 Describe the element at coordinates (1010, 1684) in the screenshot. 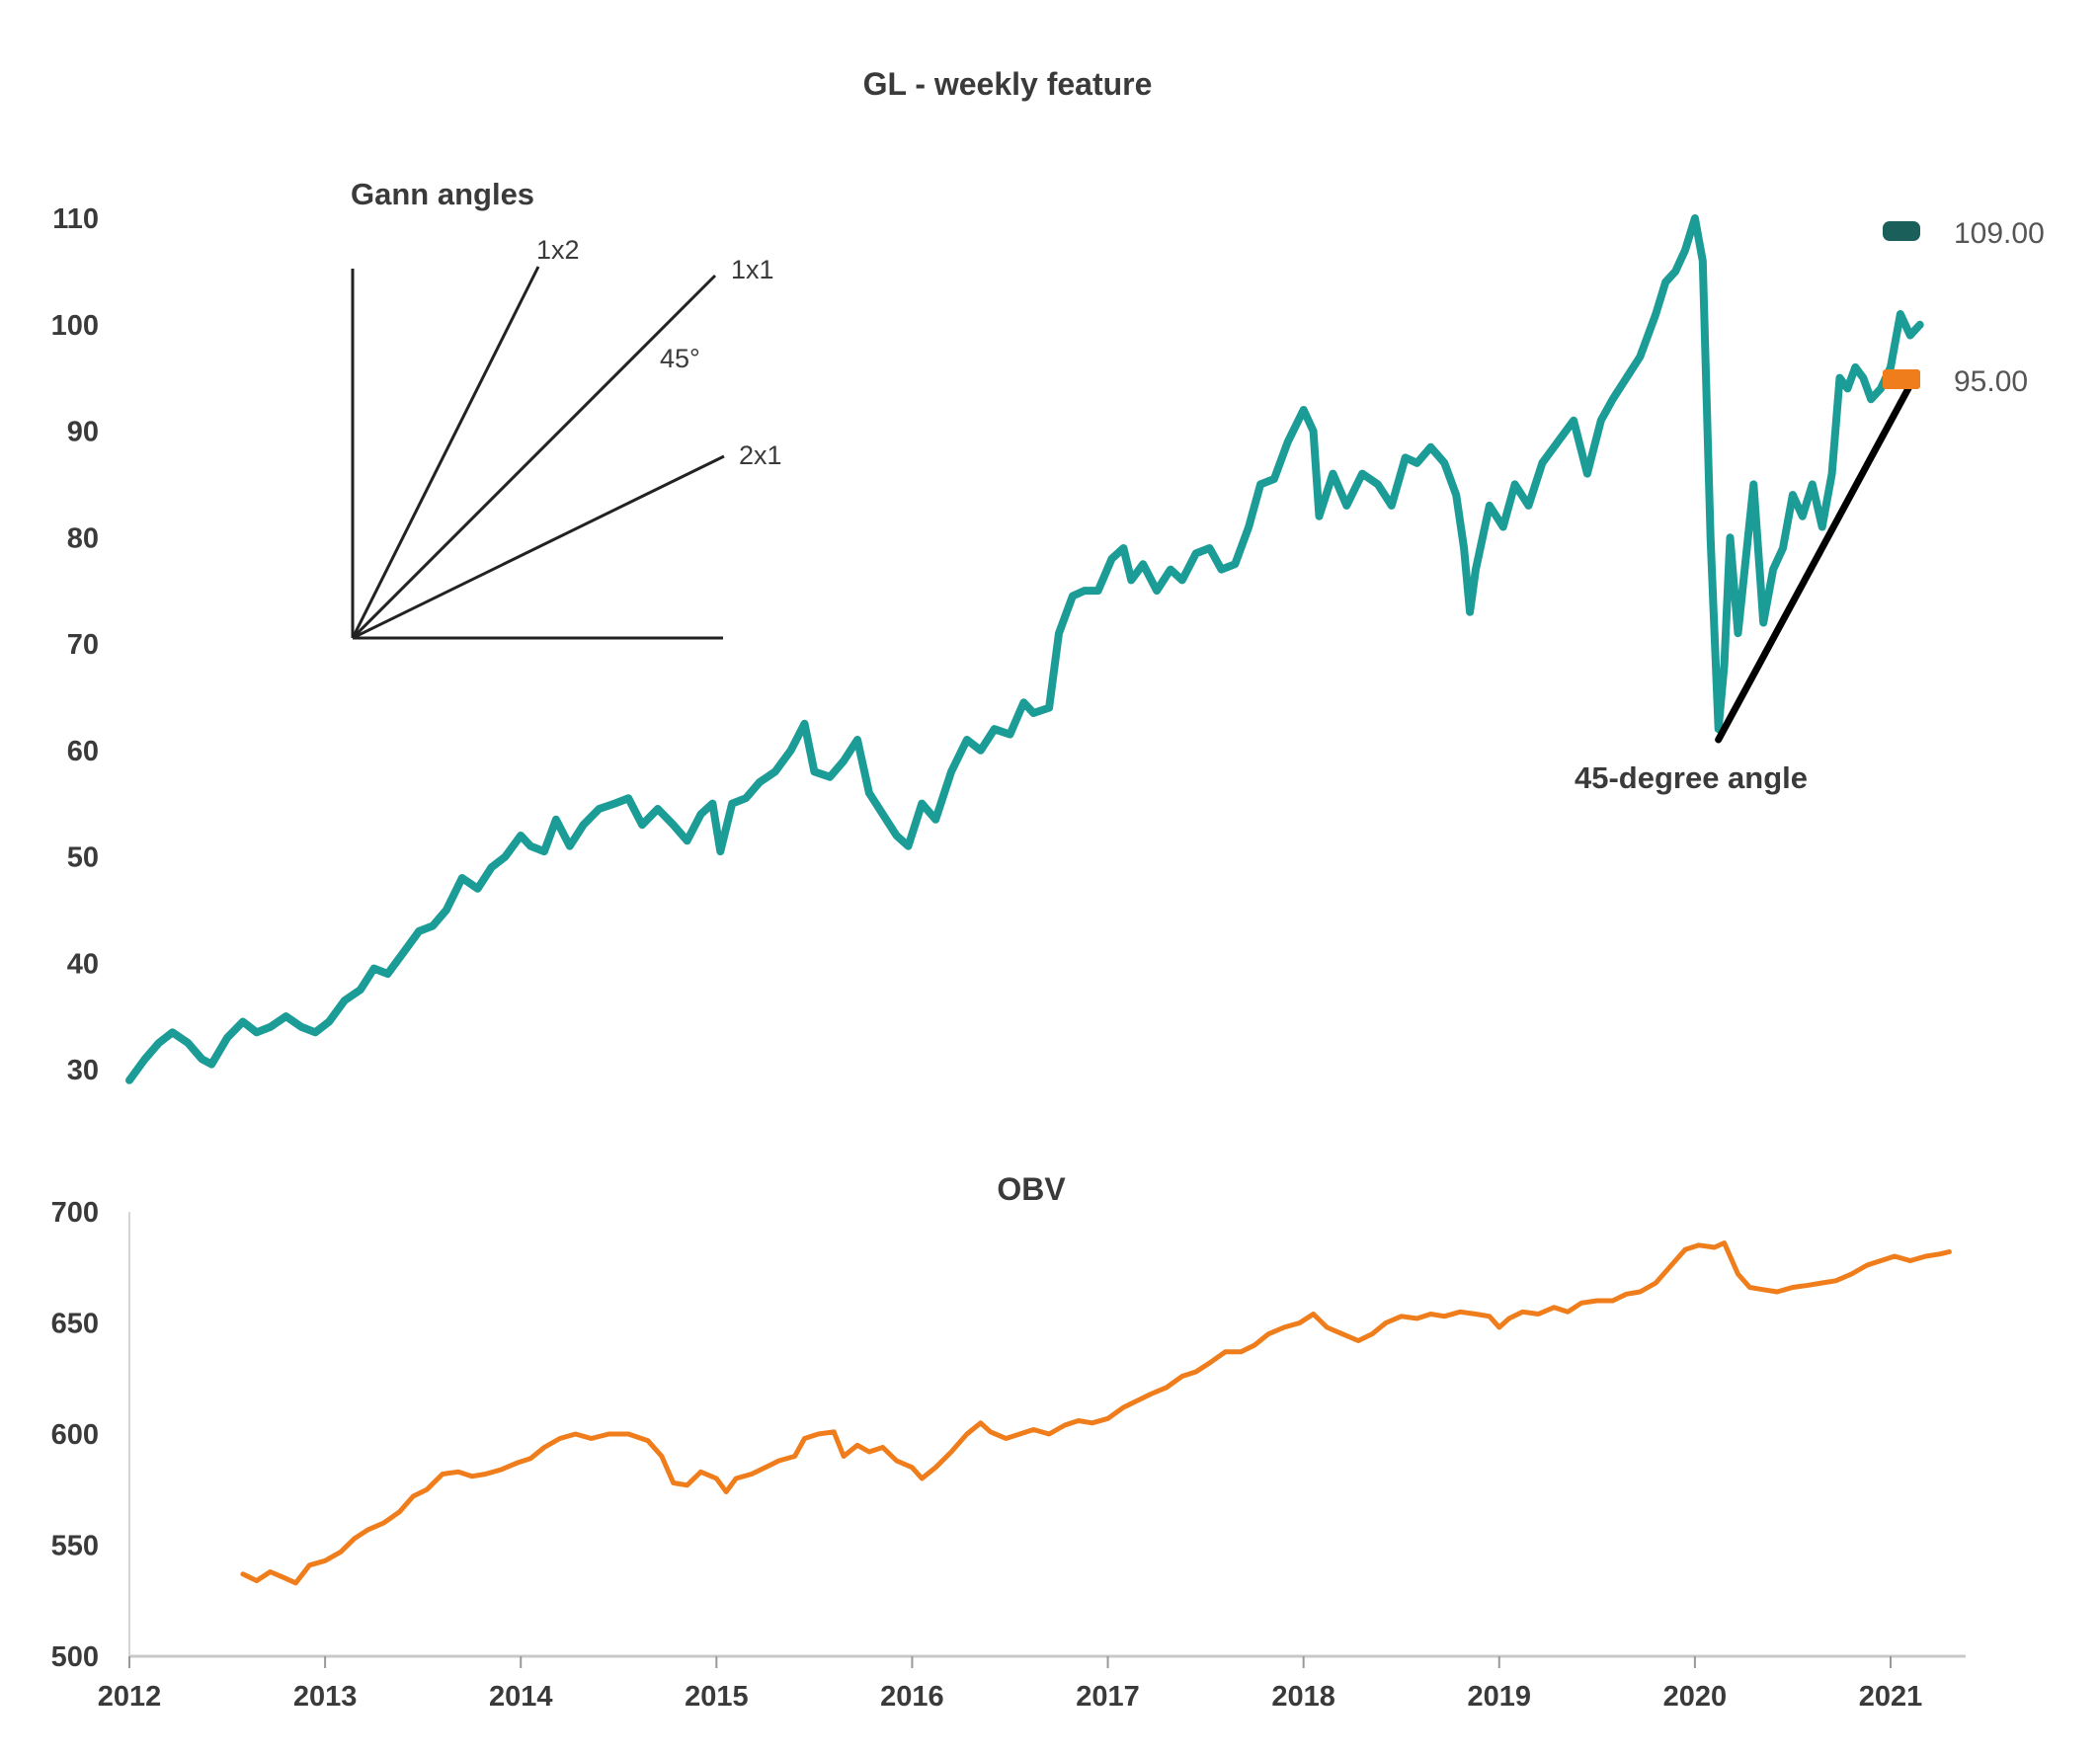

I see `obv-x-axis: 2012 2013 2014 2015 2016 2017 2018 2019 2020 2021` at that location.